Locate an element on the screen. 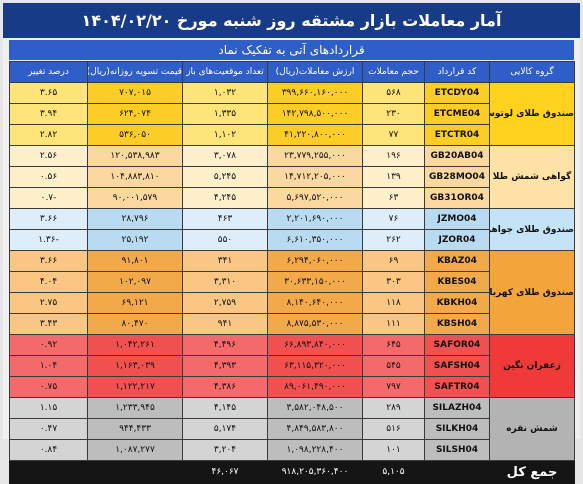  header-volume: حجم معاملات is located at coordinates (393, 72).